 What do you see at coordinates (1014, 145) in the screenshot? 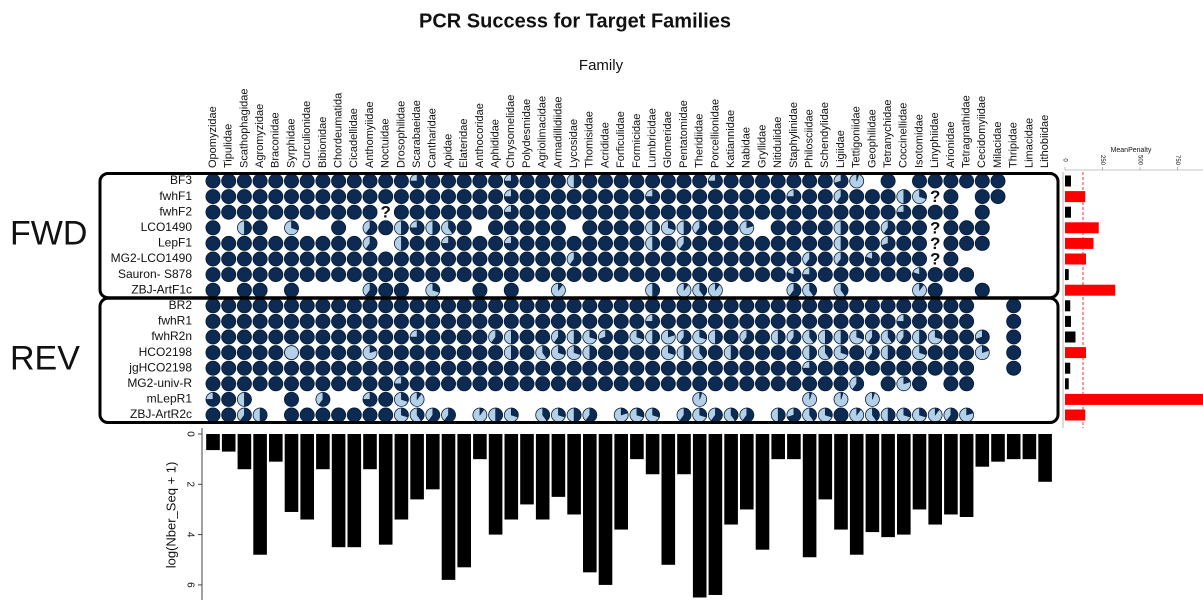
I see `family-label: Thripidae` at bounding box center [1014, 145].